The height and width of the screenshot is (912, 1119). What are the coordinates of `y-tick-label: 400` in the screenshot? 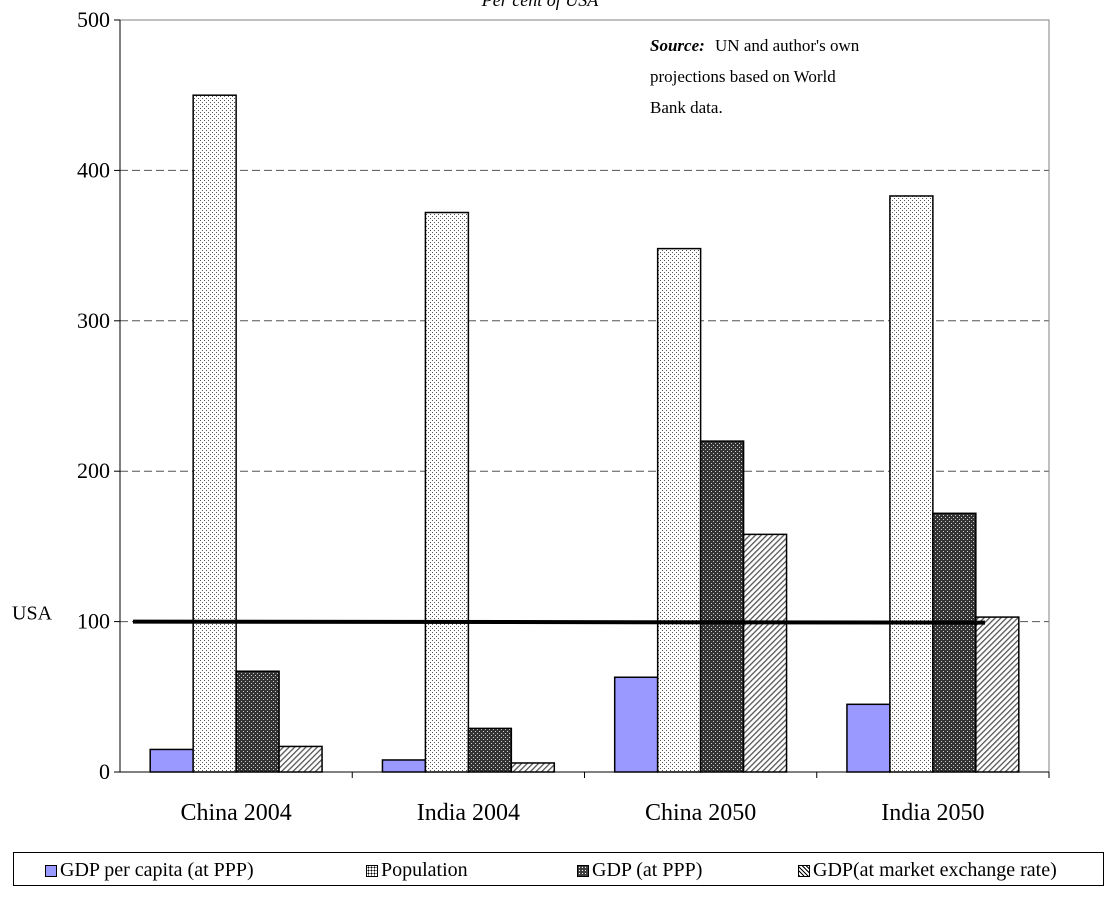 It's located at (93, 169).